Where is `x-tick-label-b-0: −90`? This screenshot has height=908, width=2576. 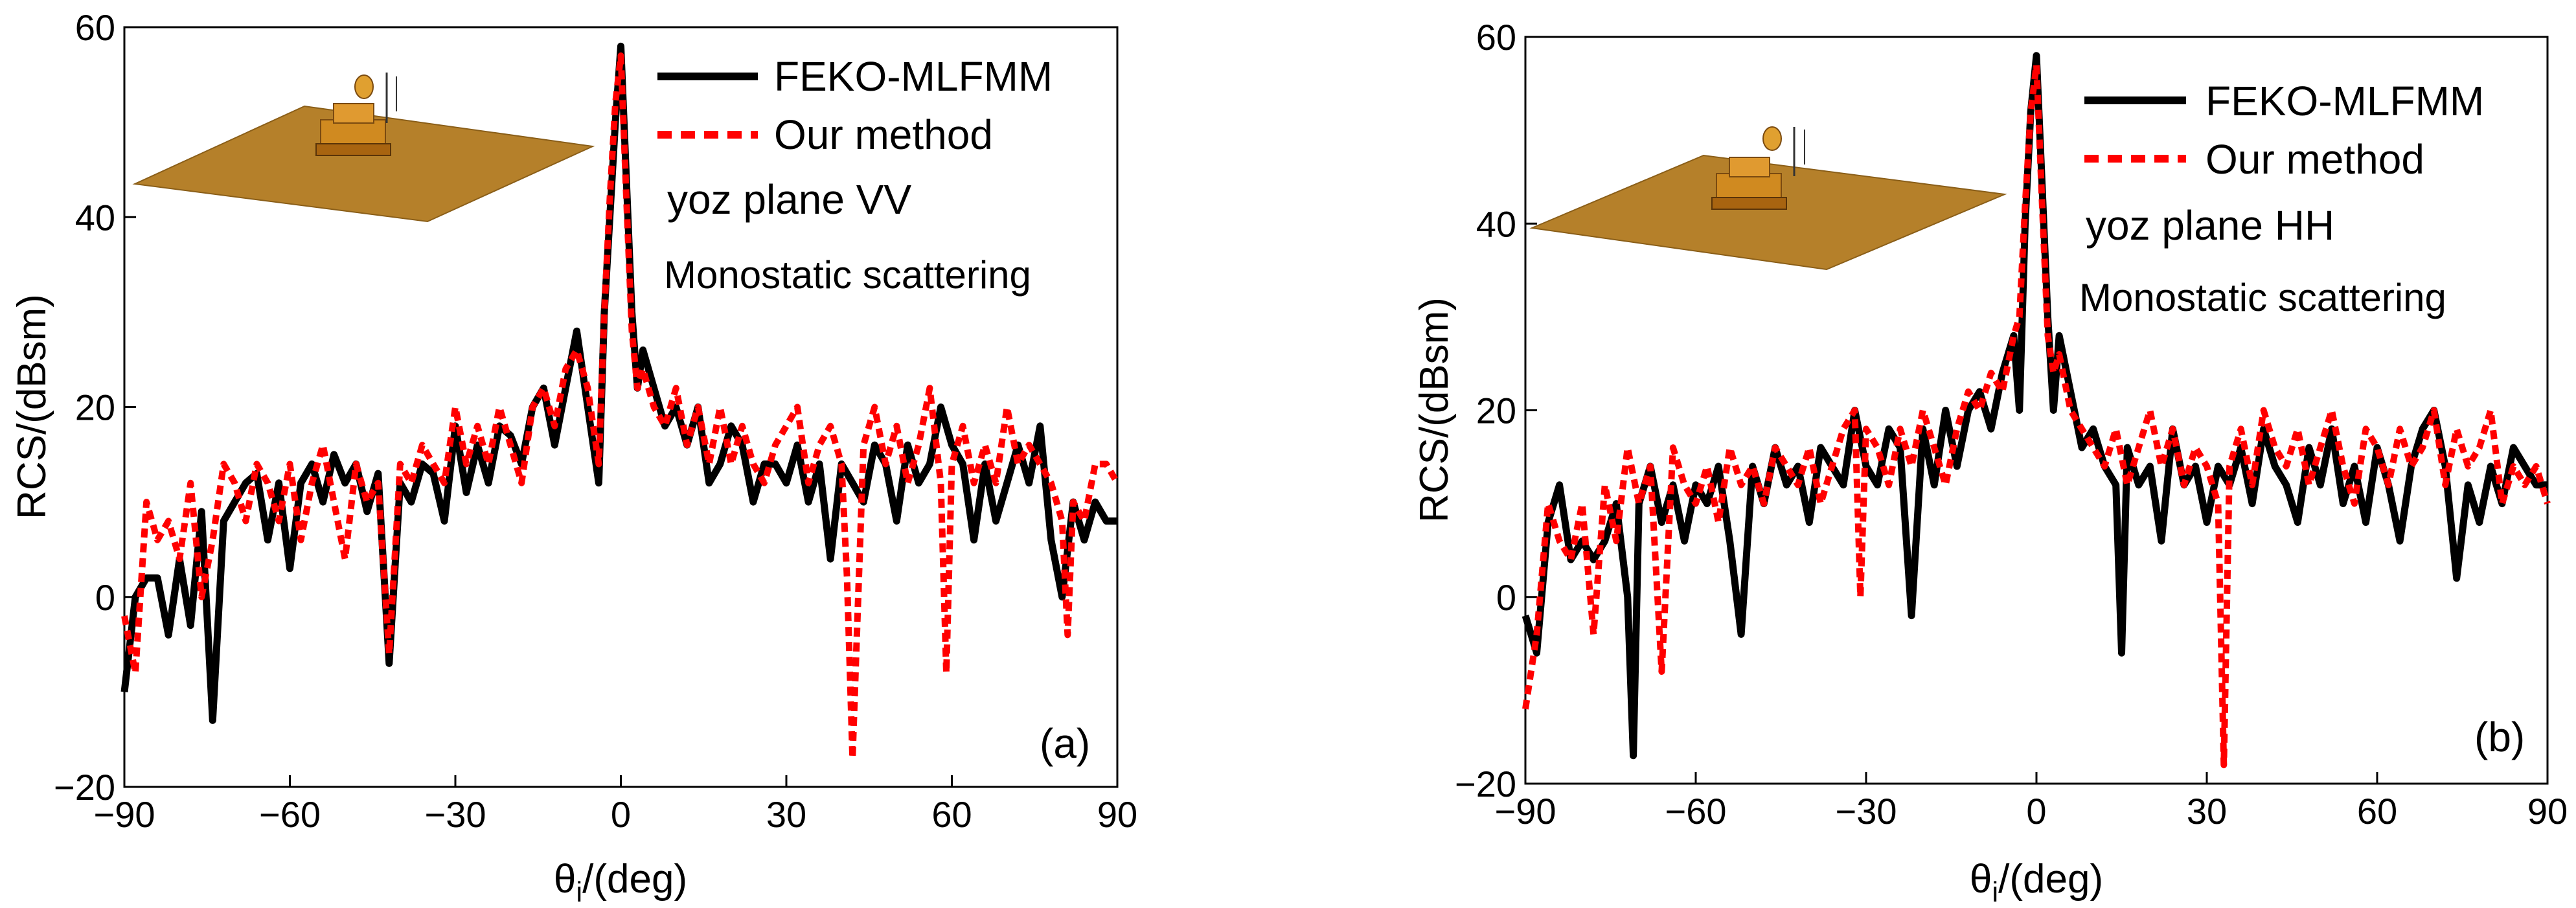
x-tick-label-b-0: −90 is located at coordinates (1525, 811).